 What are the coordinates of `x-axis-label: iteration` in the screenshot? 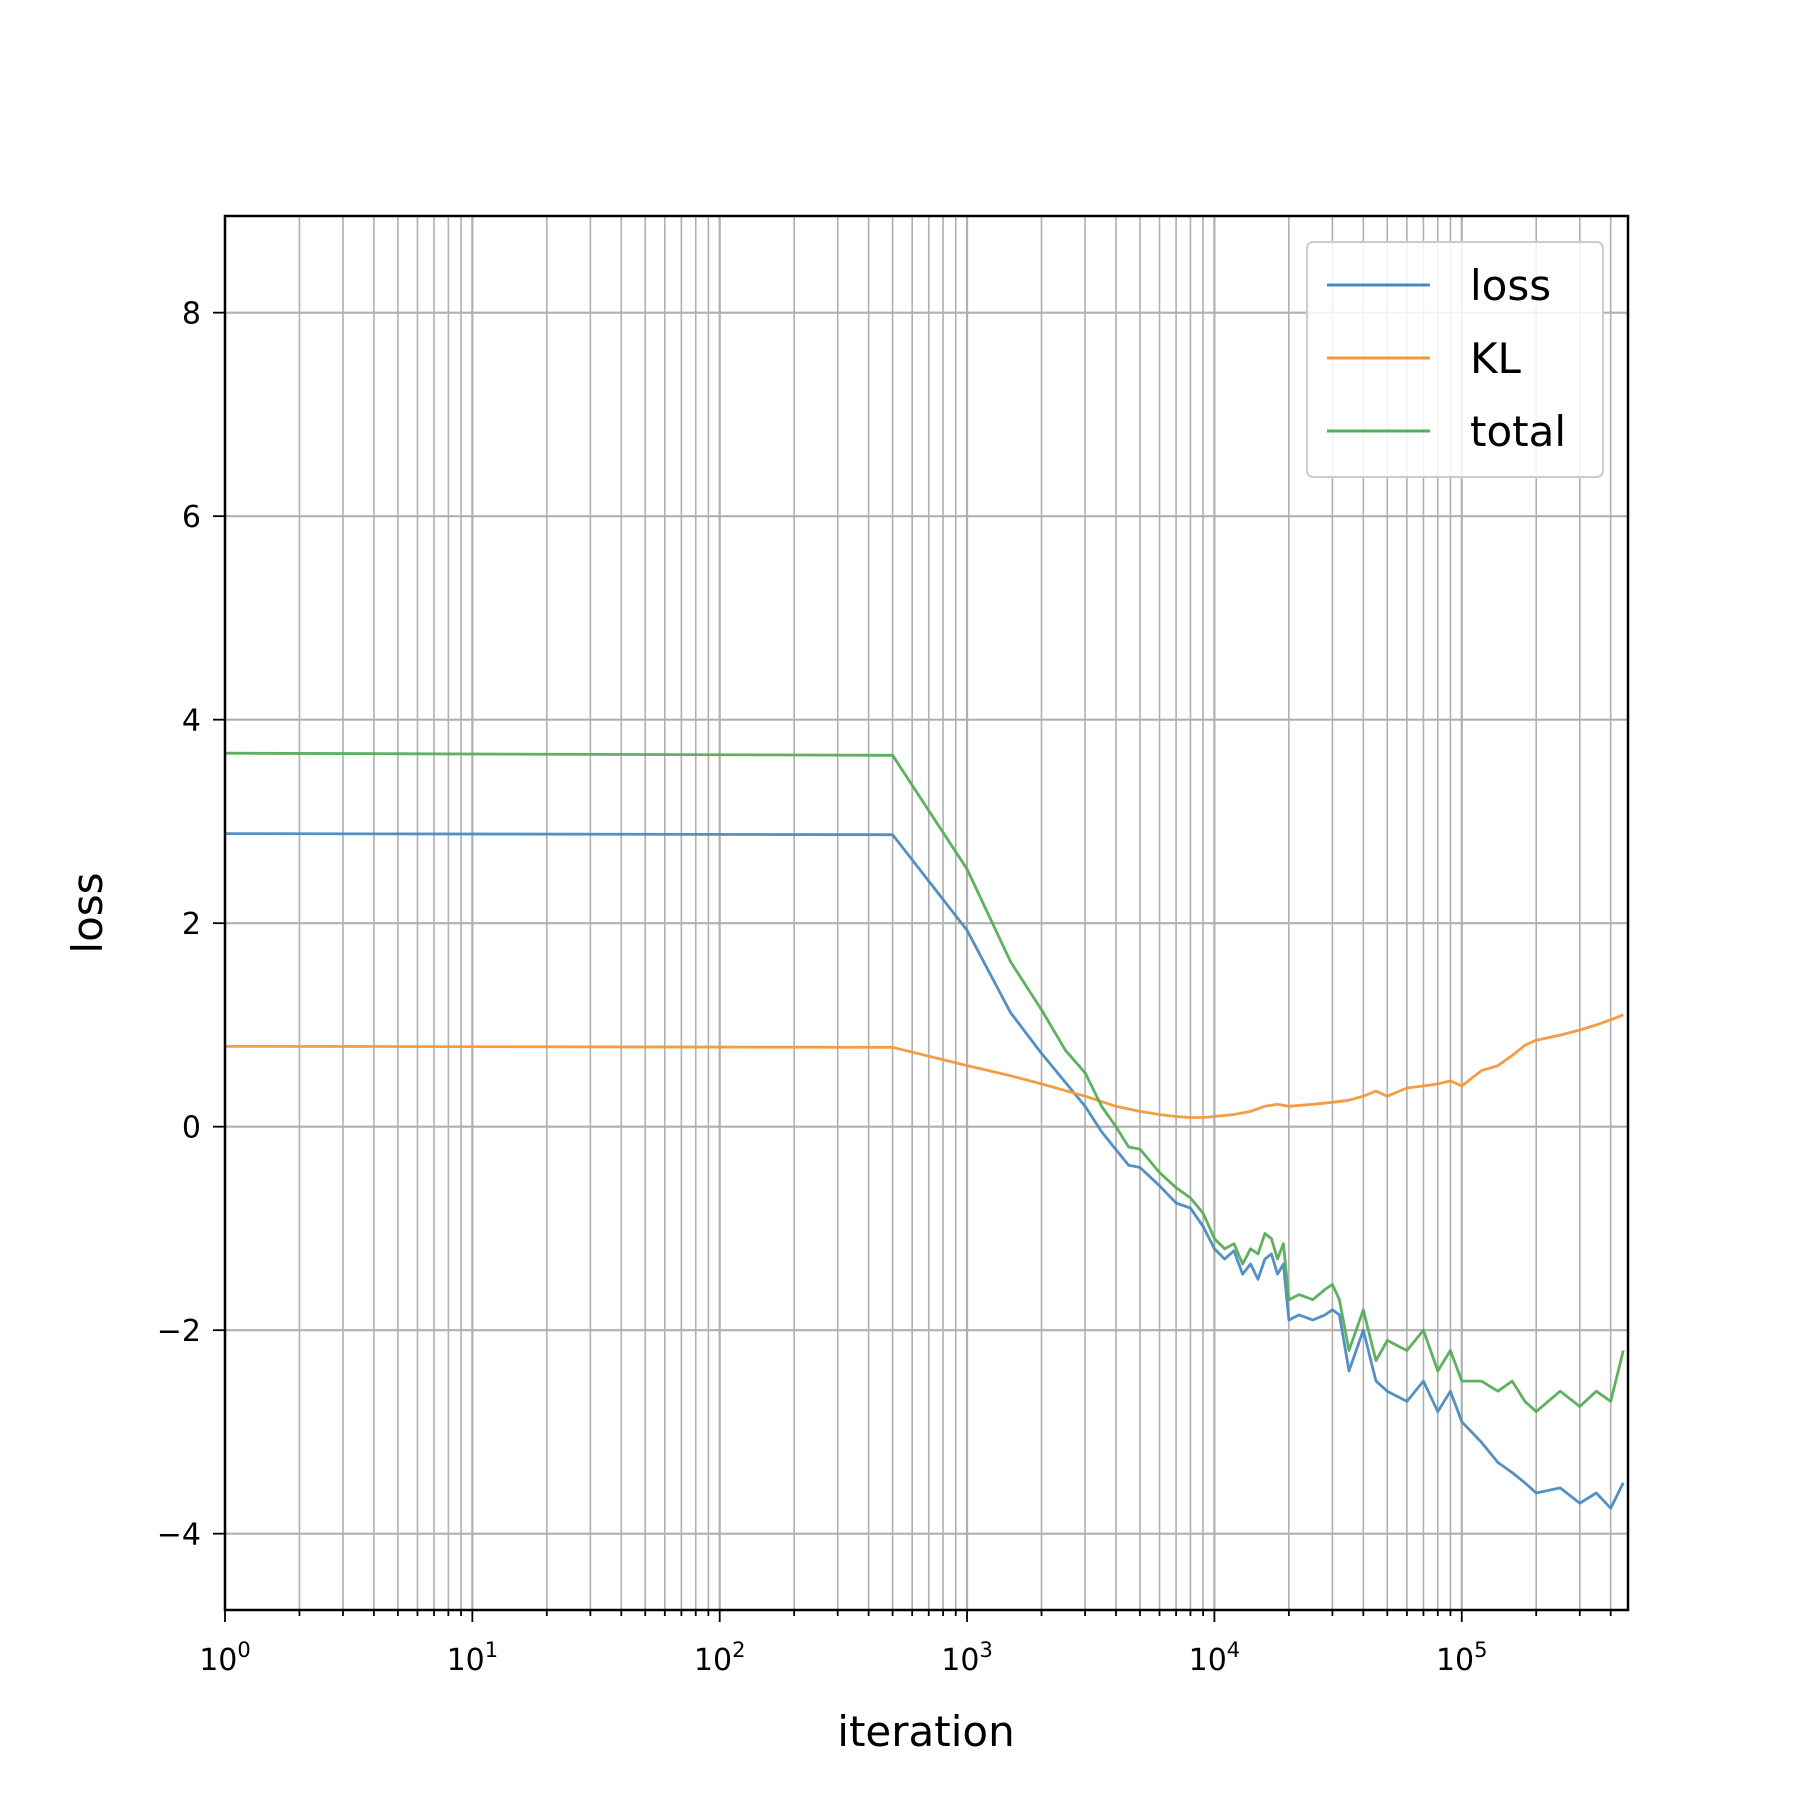 It's located at (925, 1731).